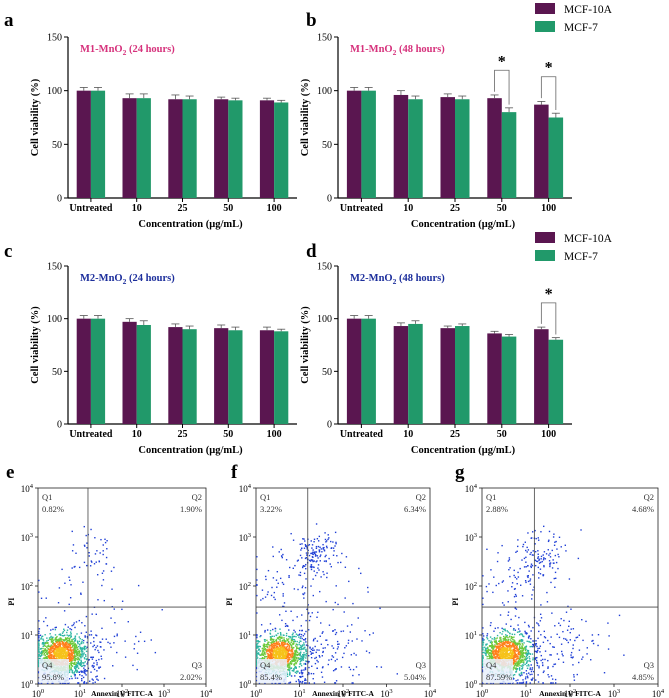 This screenshot has height=698, width=669. What do you see at coordinates (649, 665) in the screenshot?
I see `quadrant-id: Q3` at bounding box center [649, 665].